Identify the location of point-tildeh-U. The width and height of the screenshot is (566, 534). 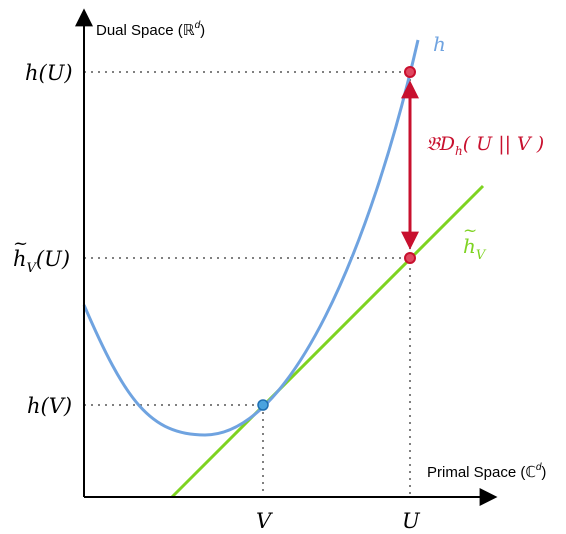
(410, 258).